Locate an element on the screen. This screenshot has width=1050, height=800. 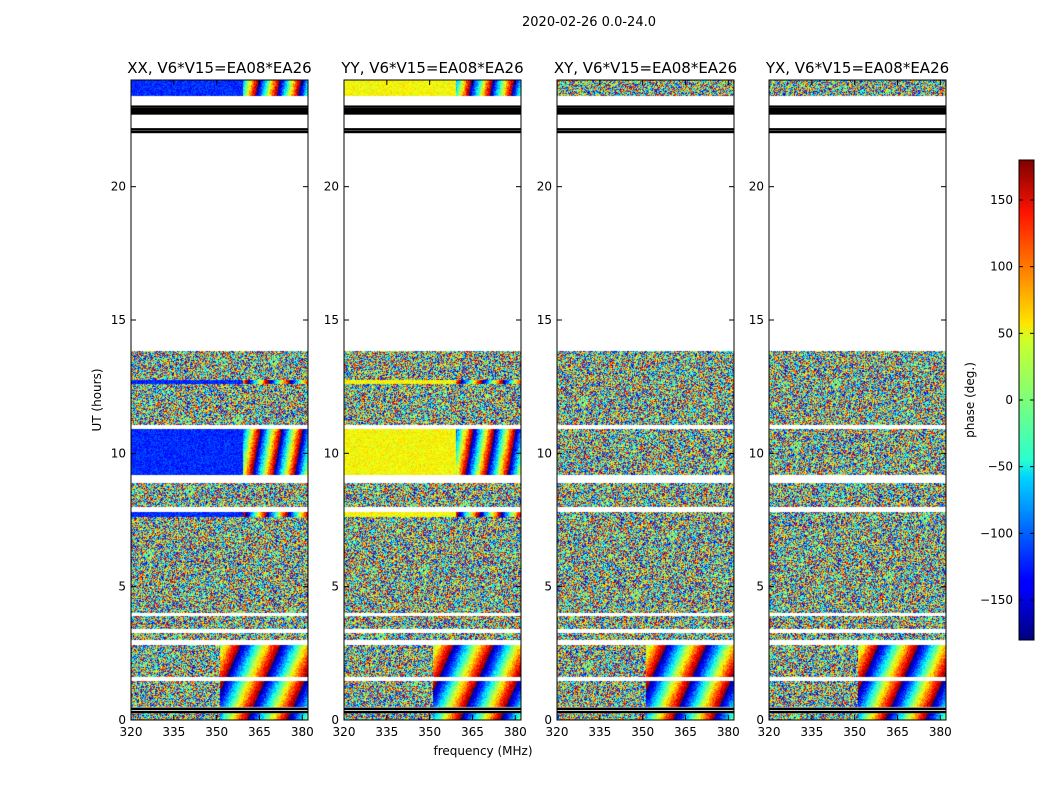
colorbar-tick-label: 100 is located at coordinates (1001, 267).